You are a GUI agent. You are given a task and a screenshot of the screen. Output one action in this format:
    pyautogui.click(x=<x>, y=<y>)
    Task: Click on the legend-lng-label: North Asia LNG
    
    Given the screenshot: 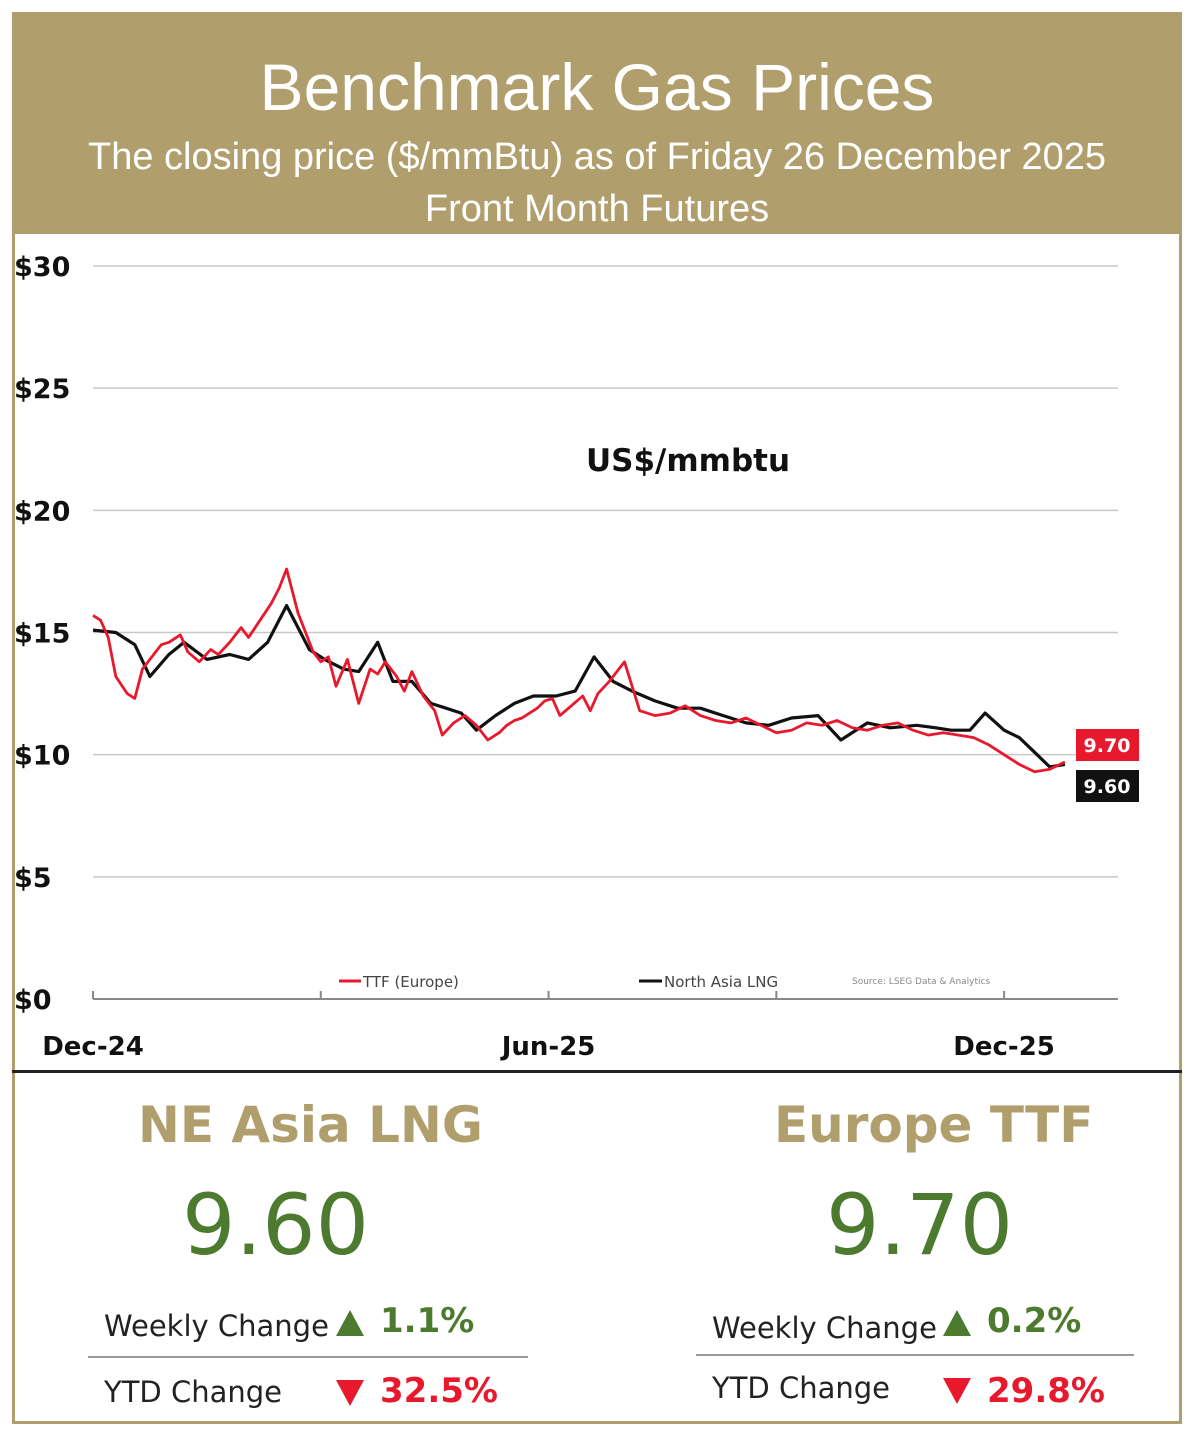 What is the action you would take?
    pyautogui.click(x=721, y=982)
    